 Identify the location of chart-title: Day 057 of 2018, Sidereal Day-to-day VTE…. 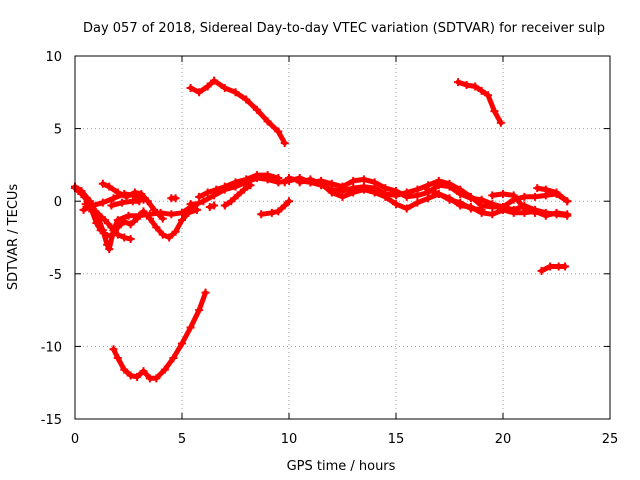
(344, 28).